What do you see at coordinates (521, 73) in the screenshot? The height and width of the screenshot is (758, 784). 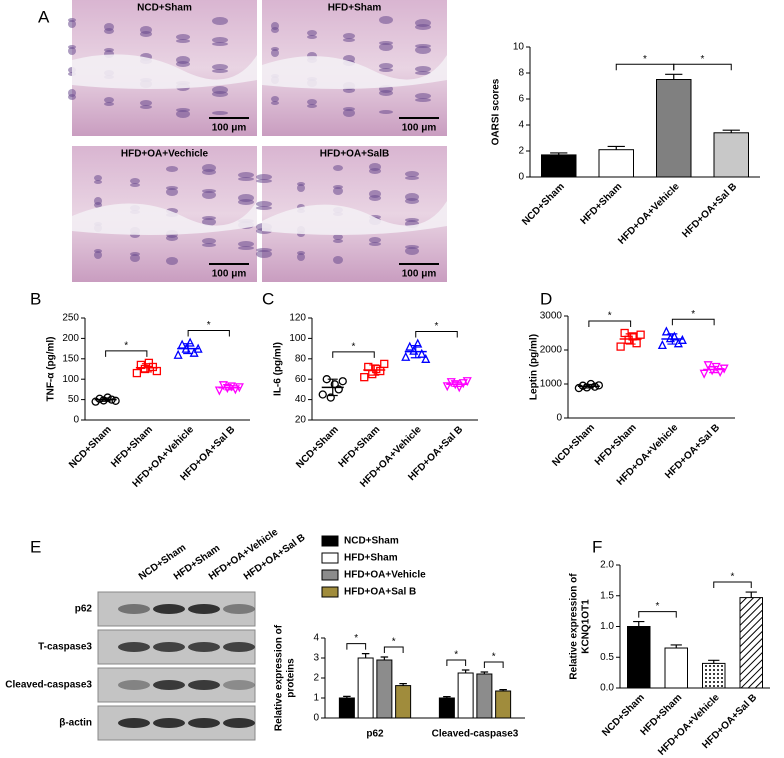 I see `y-tick-label: 8` at bounding box center [521, 73].